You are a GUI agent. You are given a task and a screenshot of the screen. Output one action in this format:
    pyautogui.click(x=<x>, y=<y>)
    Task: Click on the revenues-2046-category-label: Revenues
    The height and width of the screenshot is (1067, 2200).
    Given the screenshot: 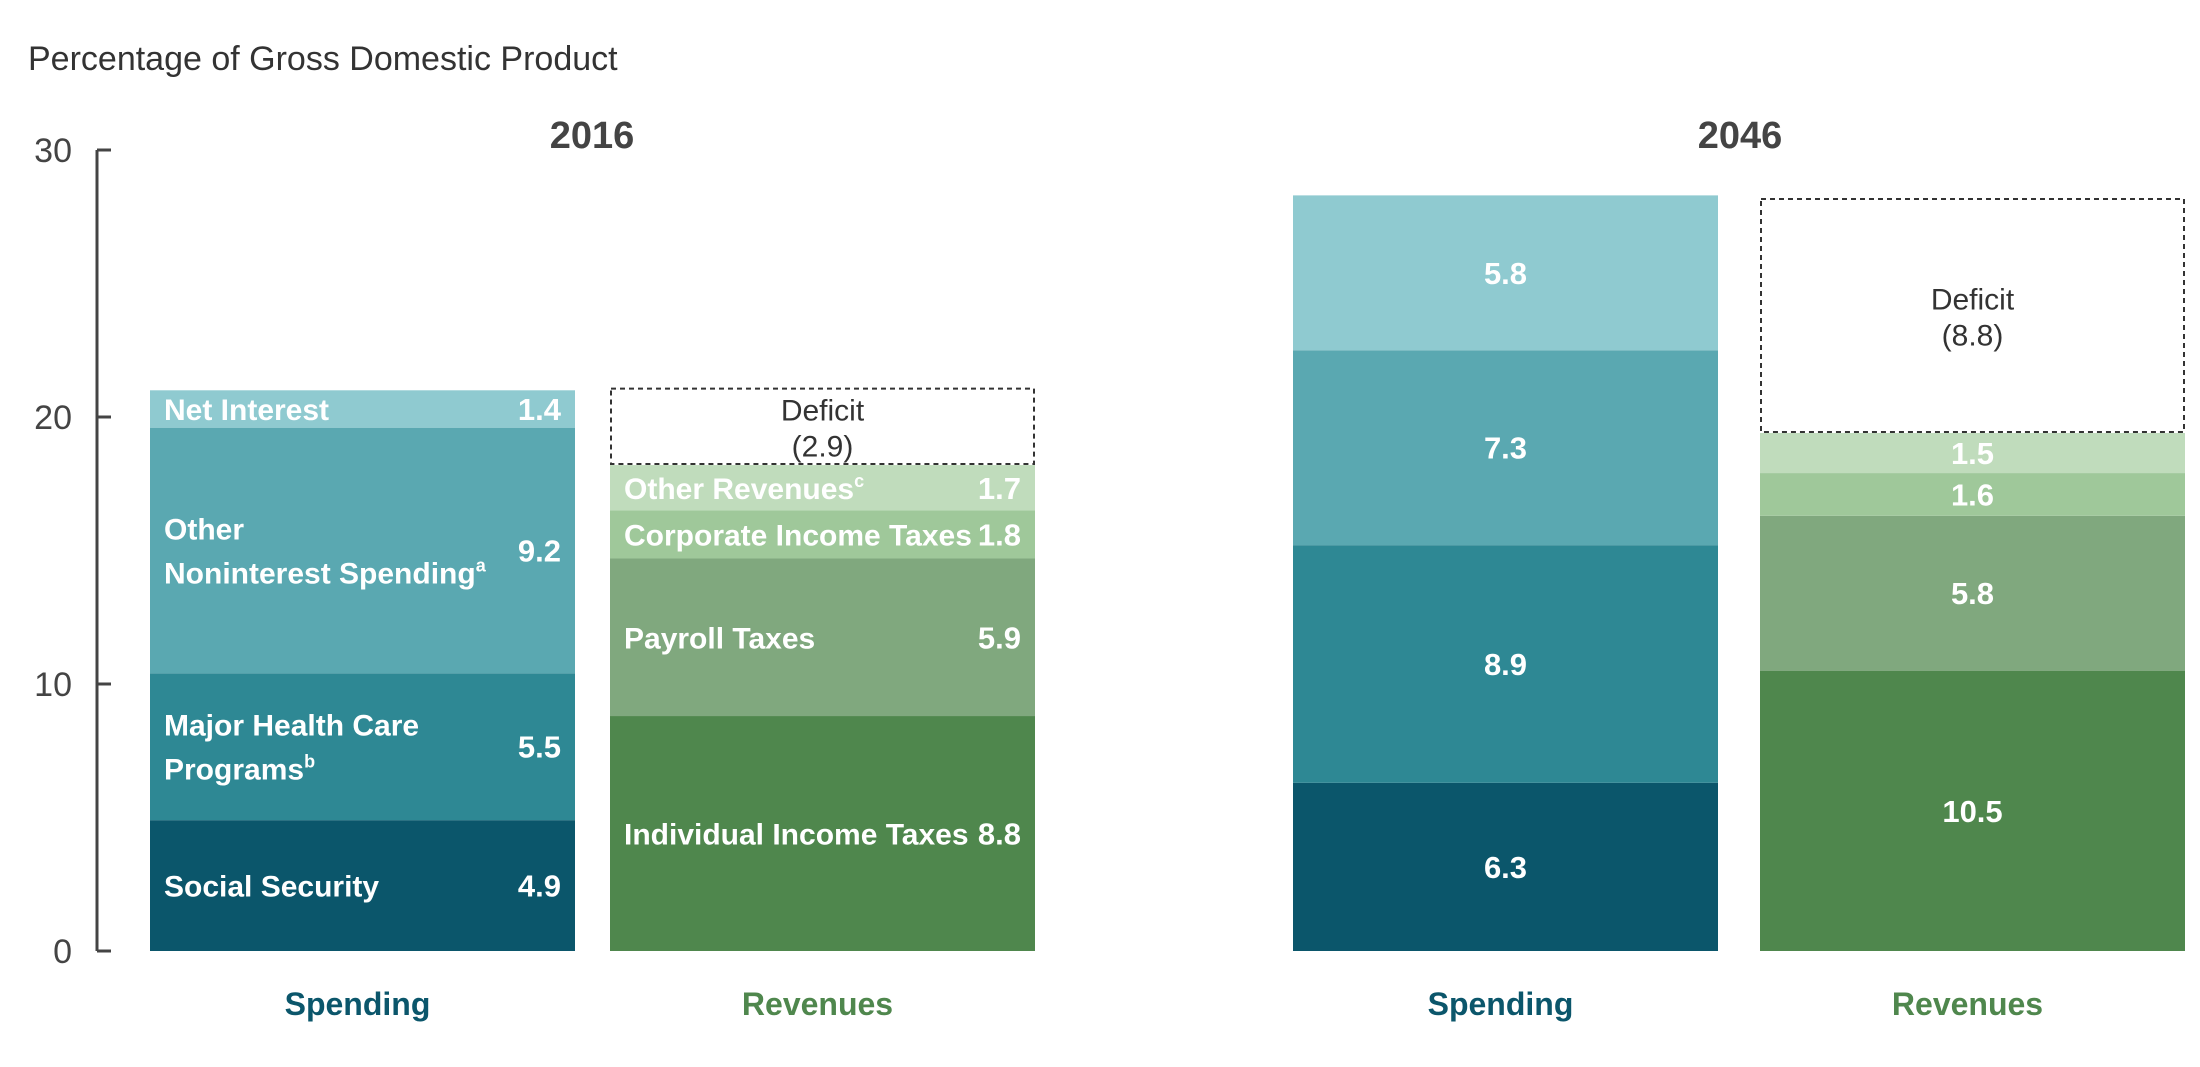 What is the action you would take?
    pyautogui.click(x=1967, y=1004)
    